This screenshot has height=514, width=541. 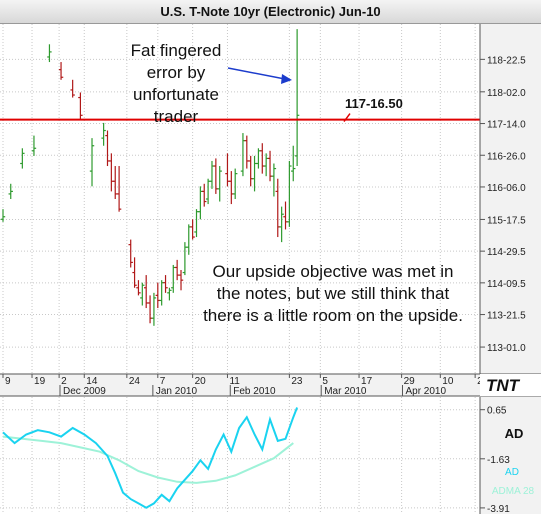 What do you see at coordinates (201, 381) in the screenshot?
I see `time-tick-label: 20` at bounding box center [201, 381].